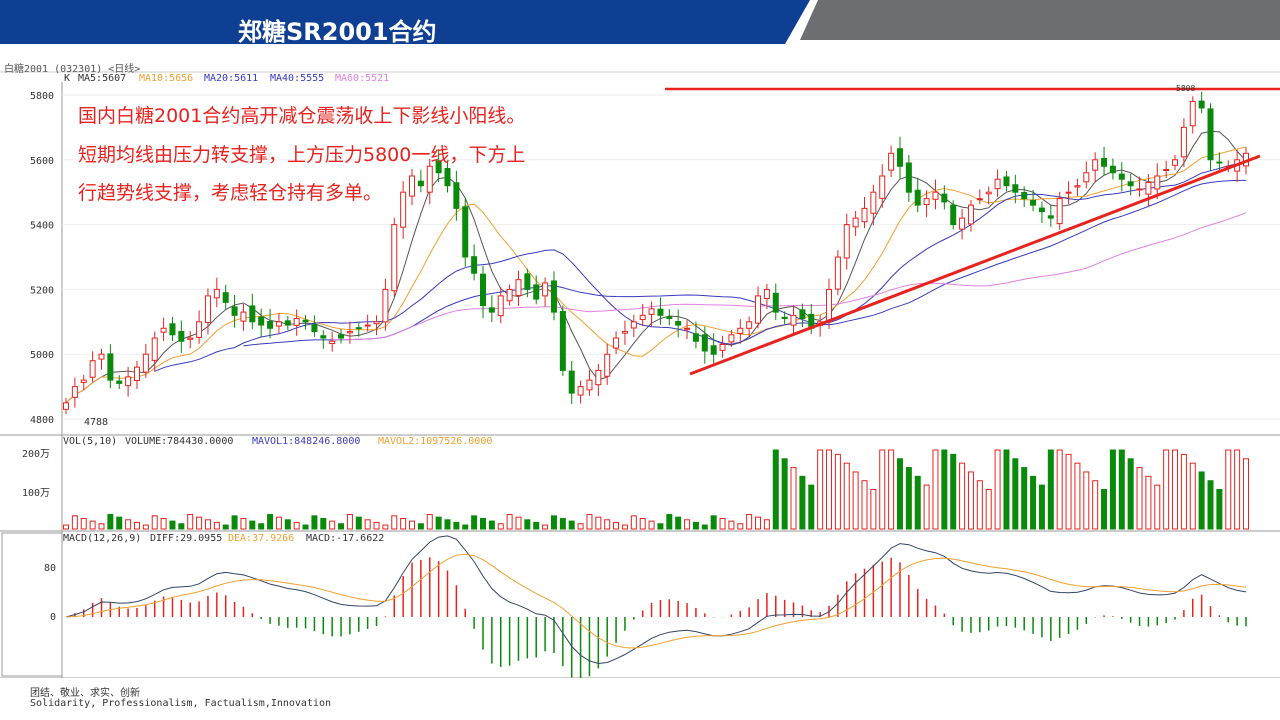 This screenshot has width=1280, height=720. Describe the element at coordinates (656, 489) in the screenshot. I see `volume-bars` at that location.